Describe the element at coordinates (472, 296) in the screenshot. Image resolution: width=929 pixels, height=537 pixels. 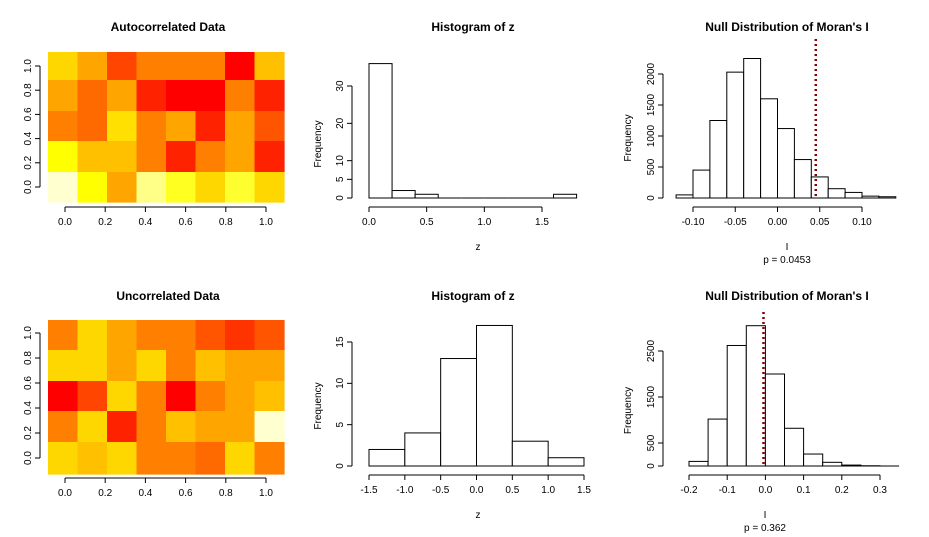
I see `chart-title: Histogram of z` at that location.